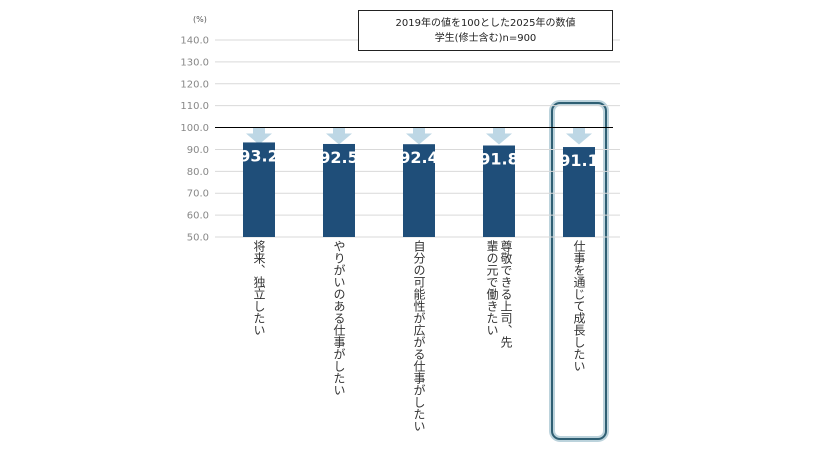 The width and height of the screenshot is (840, 450). I want to click on decrease-arrows, so click(419, 136).